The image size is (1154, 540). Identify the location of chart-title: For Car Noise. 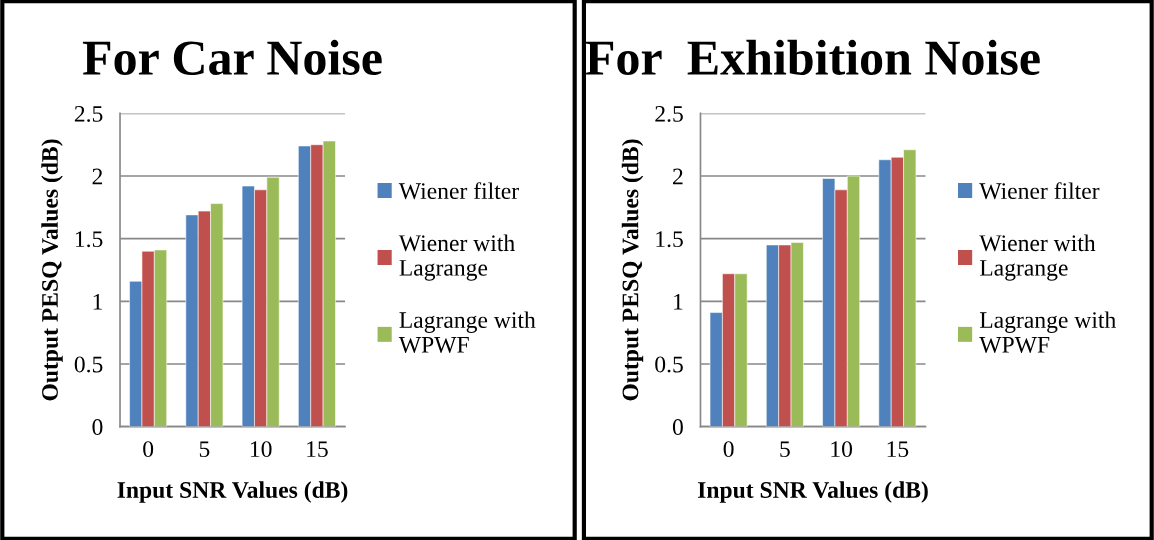
(232, 57).